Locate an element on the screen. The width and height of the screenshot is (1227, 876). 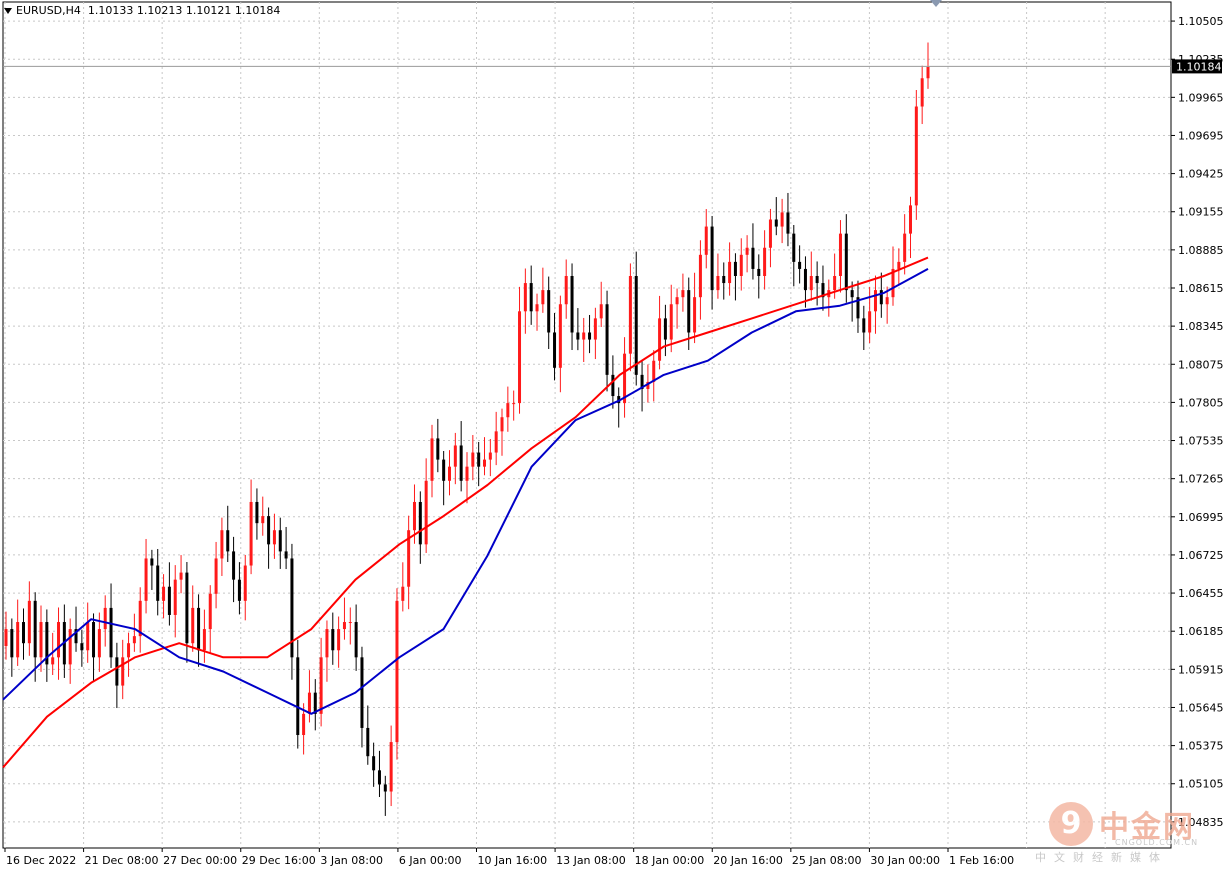
y-tick-label: 1.06455 is located at coordinates (1201, 593).